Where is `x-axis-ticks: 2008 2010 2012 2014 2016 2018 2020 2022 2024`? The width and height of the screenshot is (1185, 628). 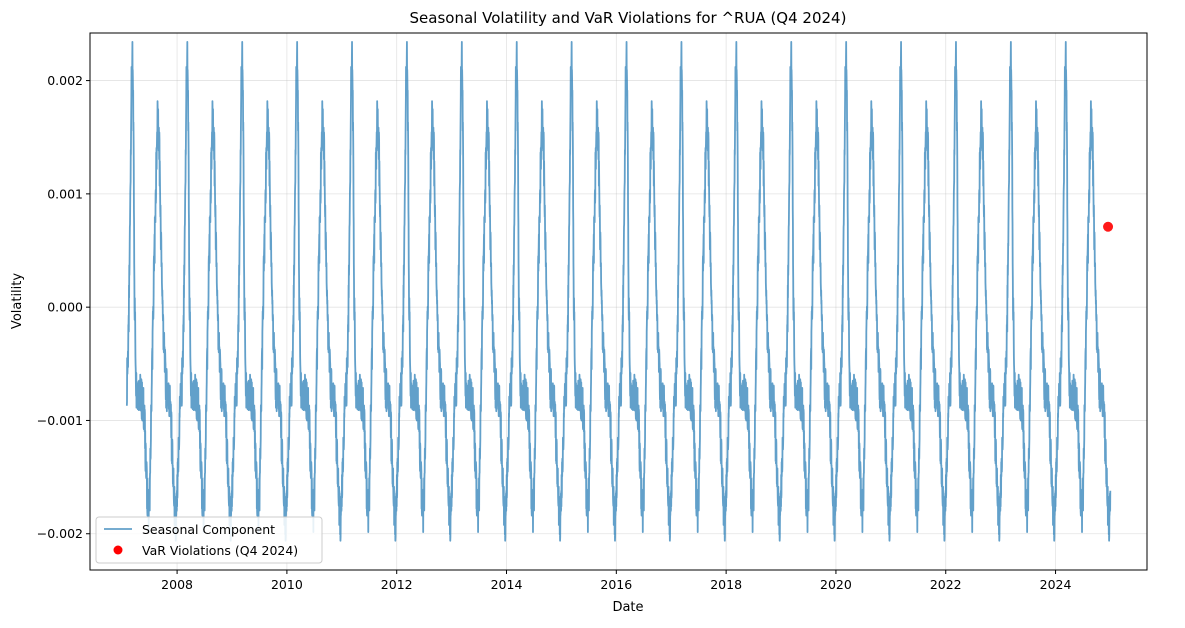 x-axis-ticks: 2008 2010 2012 2014 2016 2018 2020 2022 2024 is located at coordinates (616, 581).